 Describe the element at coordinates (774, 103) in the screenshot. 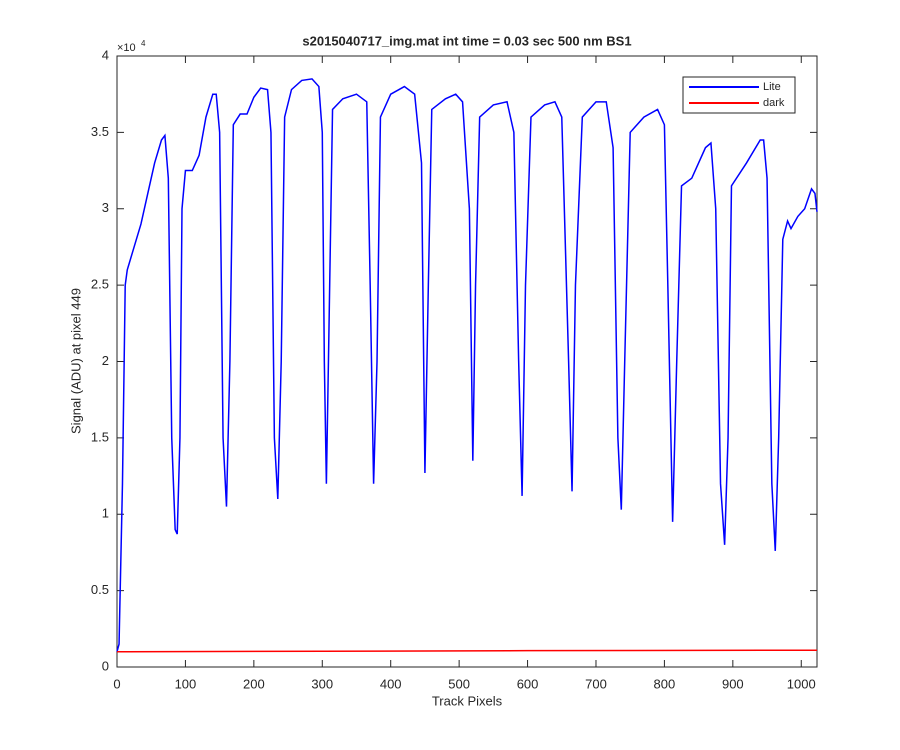

I see `legend-label: dark` at that location.